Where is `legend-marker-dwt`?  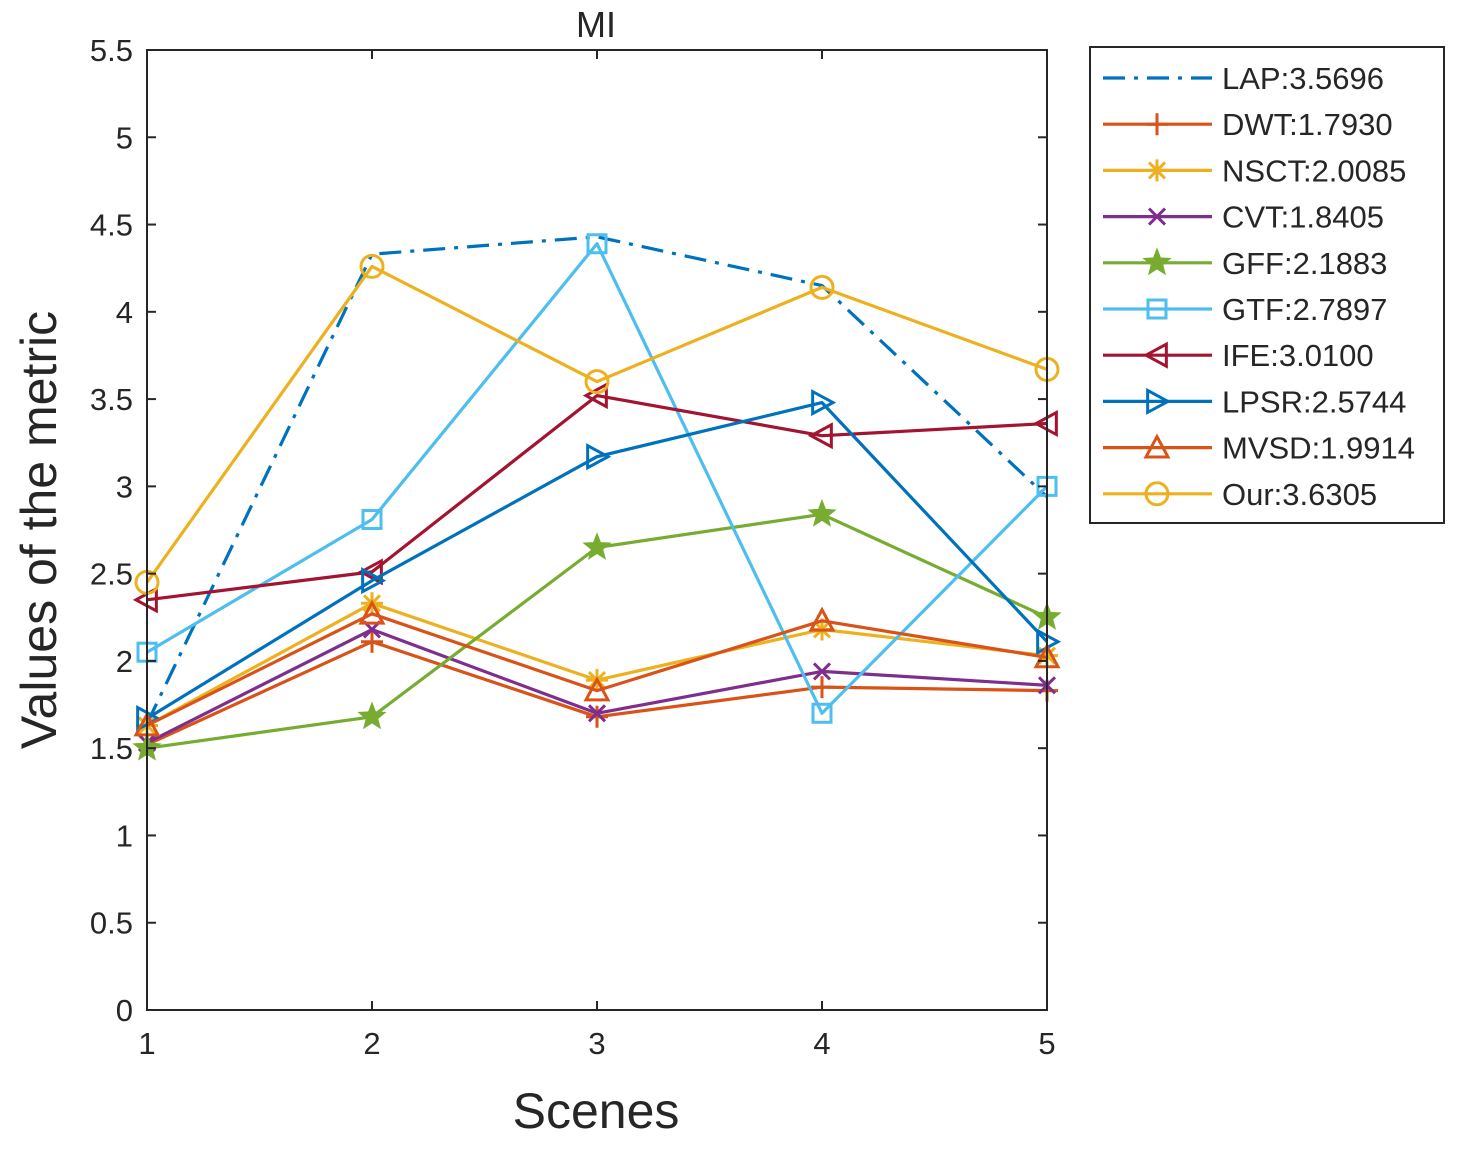 legend-marker-dwt is located at coordinates (1157, 124).